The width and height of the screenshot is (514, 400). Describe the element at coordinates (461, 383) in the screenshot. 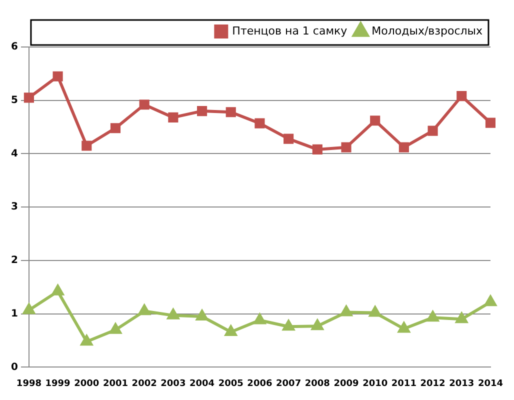

I see `x-tick-label: 2013` at that location.